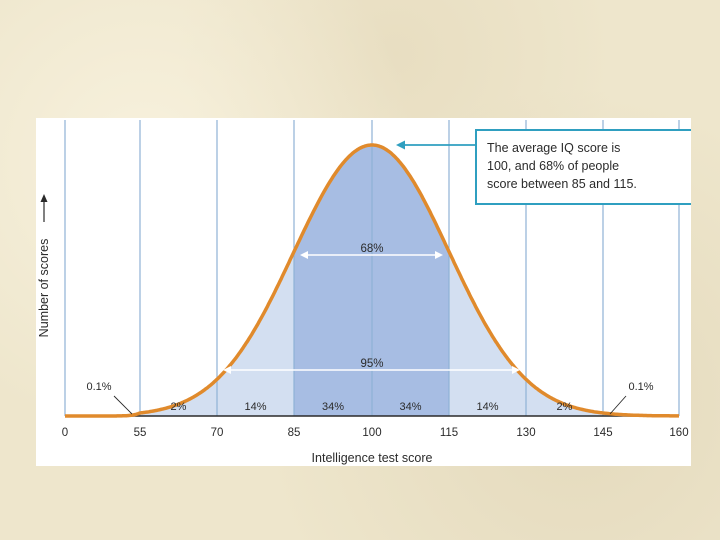 Image resolution: width=720 pixels, height=540 pixels. What do you see at coordinates (98, 387) in the screenshot?
I see `tail-label-left: 0.1%` at bounding box center [98, 387].